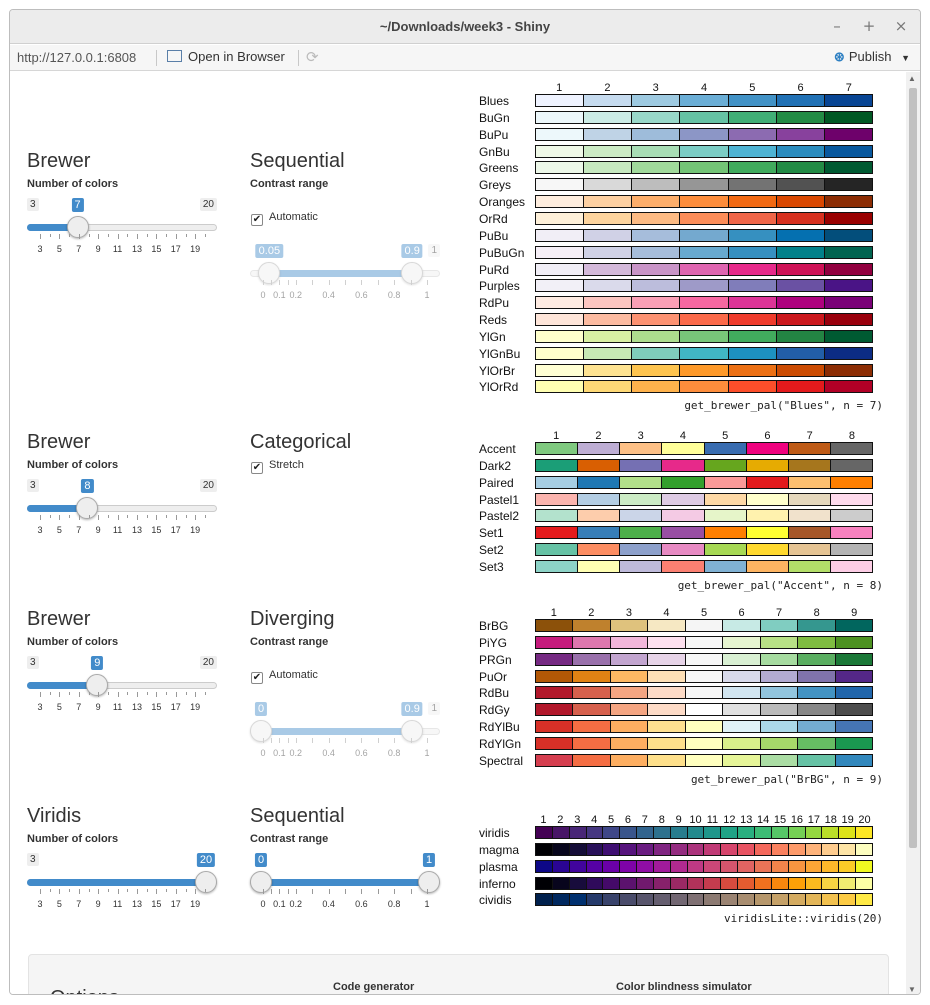 The image size is (930, 1005). I want to click on palette-row: viridis, so click(676, 833).